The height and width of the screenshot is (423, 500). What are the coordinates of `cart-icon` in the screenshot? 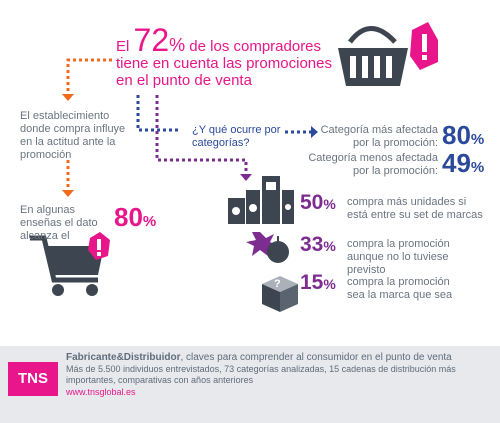 It's located at (70, 264).